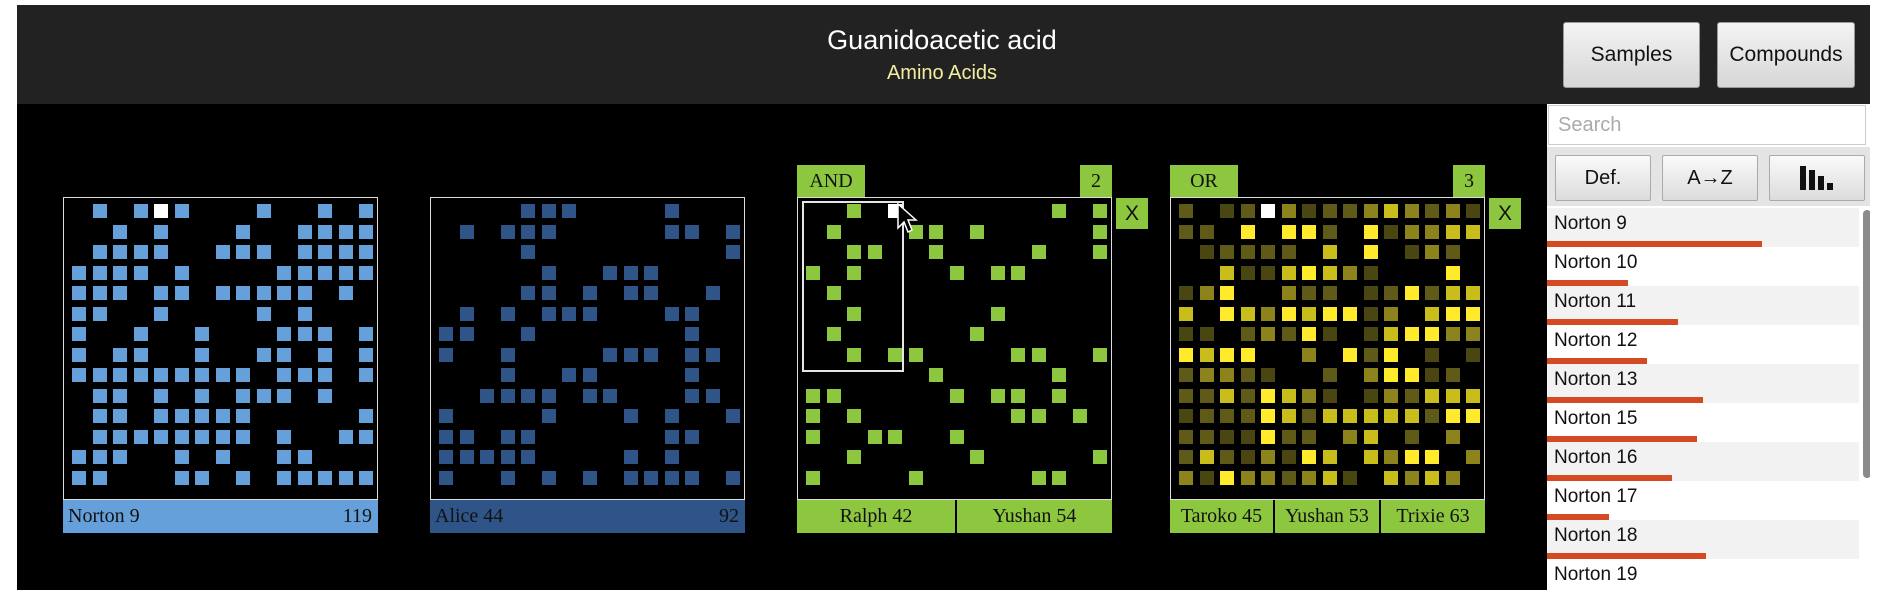 Image resolution: width=1885 pixels, height=595 pixels. I want to click on sample-list-item: Norton 19, so click(1703, 574).